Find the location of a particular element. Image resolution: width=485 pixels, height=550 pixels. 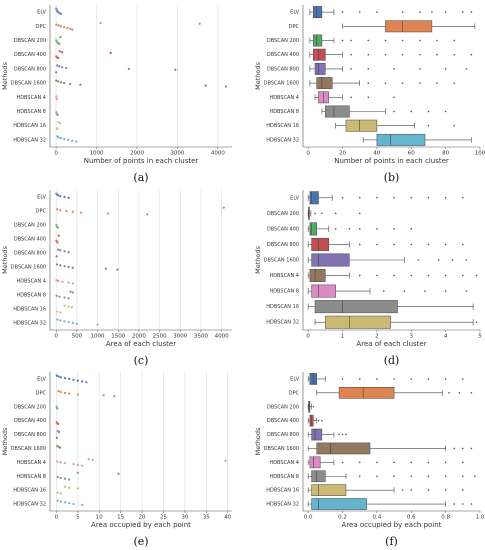

panel-label: (f) is located at coordinates (391, 541).